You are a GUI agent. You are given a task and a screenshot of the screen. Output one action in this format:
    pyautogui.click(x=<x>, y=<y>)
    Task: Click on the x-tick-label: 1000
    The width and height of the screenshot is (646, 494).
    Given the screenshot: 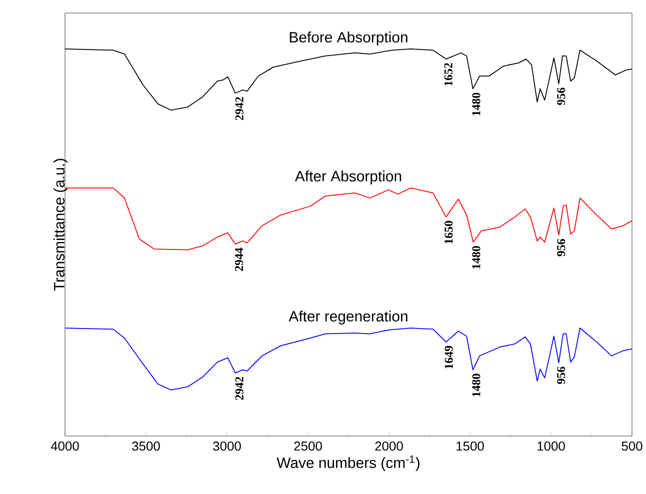 What is the action you would take?
    pyautogui.click(x=551, y=446)
    